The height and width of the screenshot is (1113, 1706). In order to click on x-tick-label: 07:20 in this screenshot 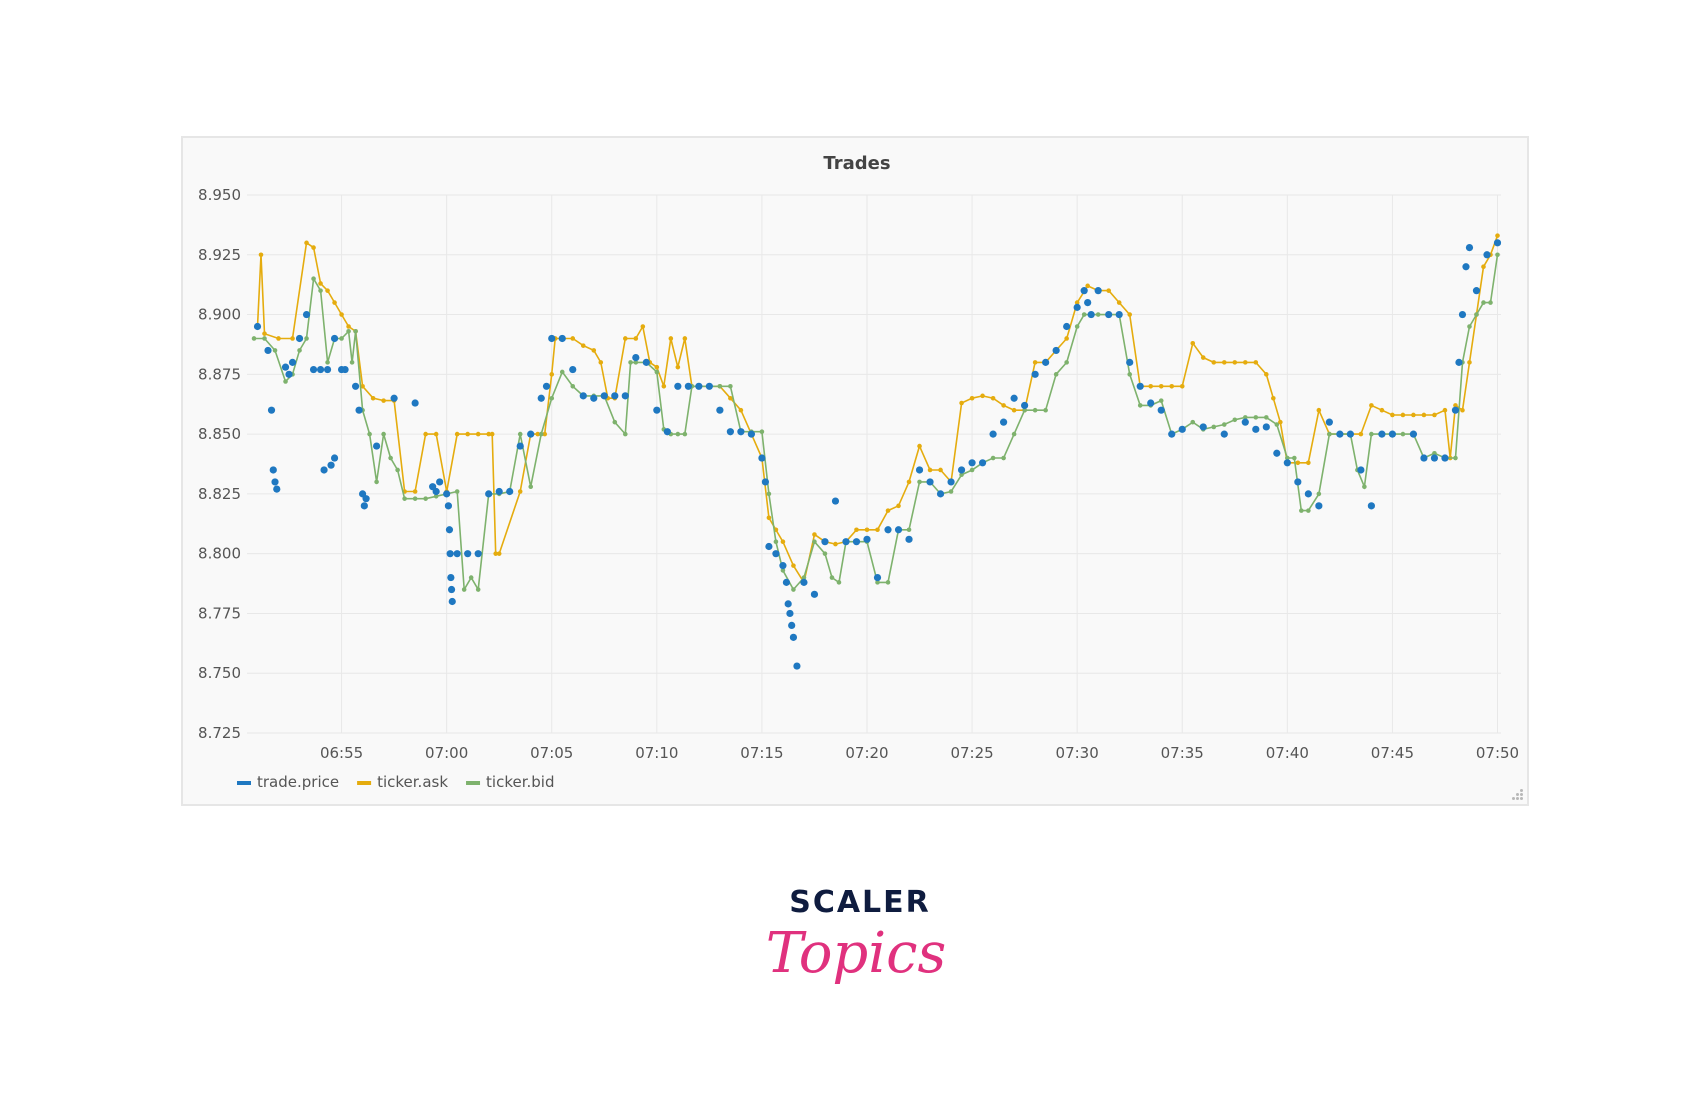, I will do `click(866, 753)`.